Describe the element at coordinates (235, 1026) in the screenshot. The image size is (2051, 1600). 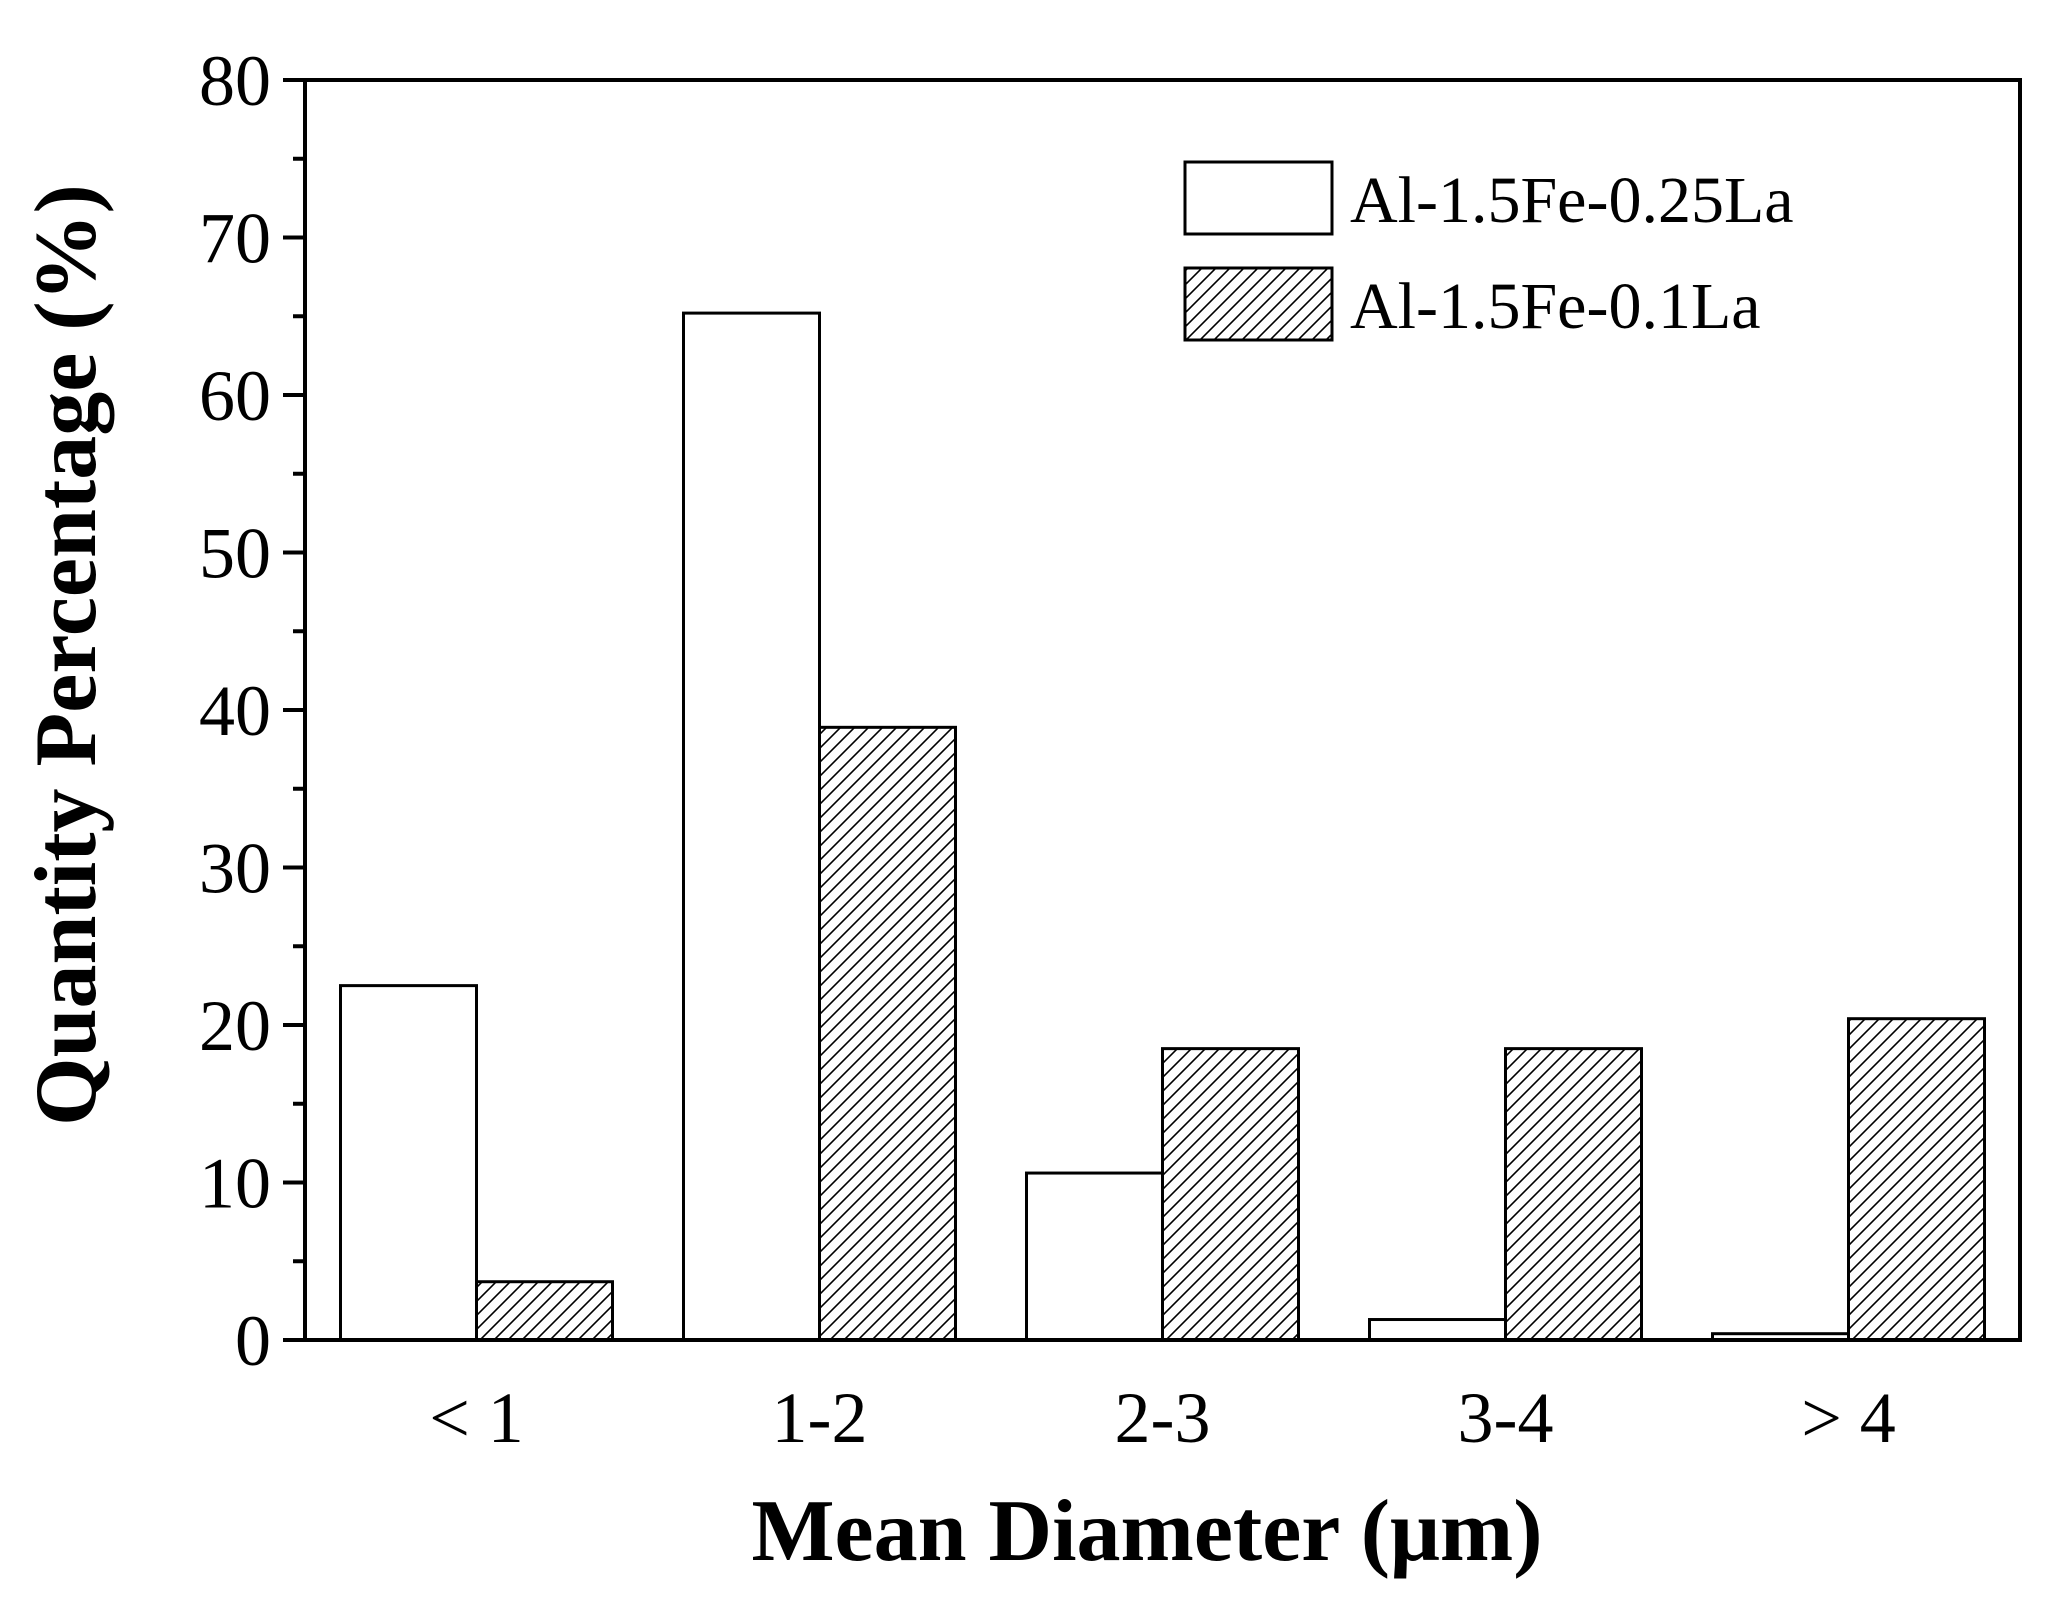
I see `y-tick-label: 20` at that location.